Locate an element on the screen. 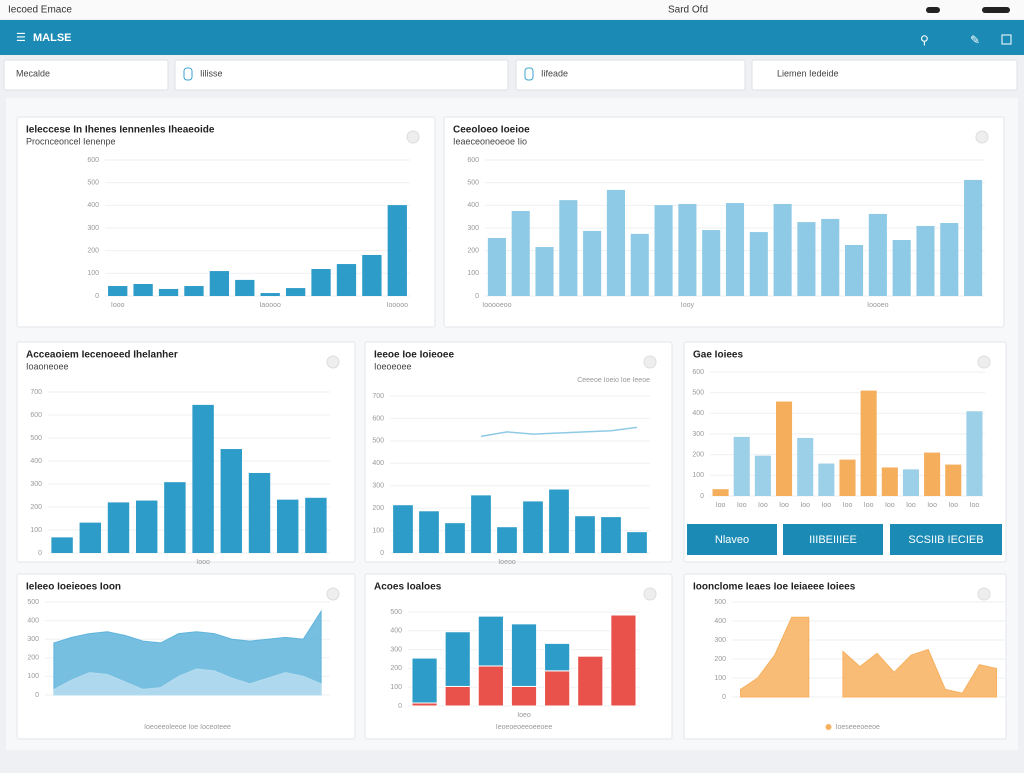  x-axis-label: Ieoeoeoeeoeeoee is located at coordinates (524, 727).